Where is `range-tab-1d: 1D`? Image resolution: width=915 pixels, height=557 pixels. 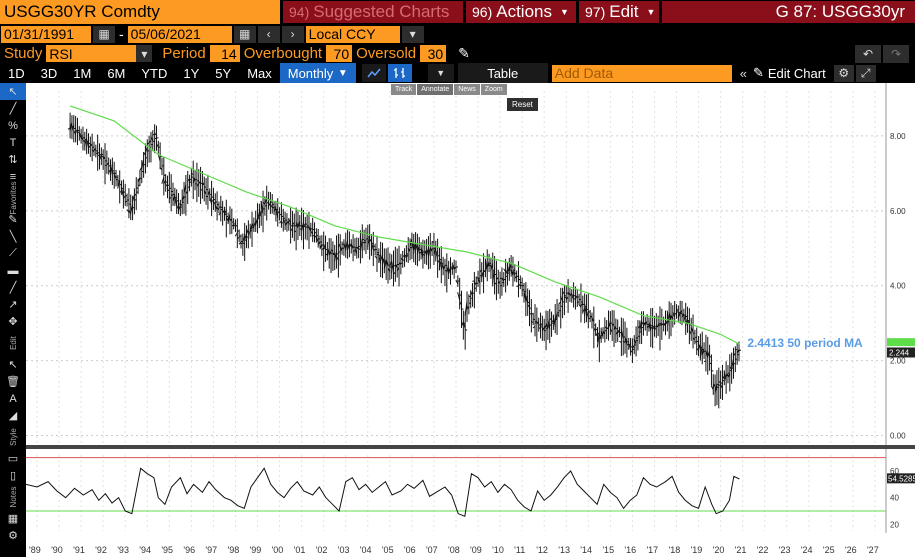
range-tab-1d: 1D is located at coordinates (16, 73).